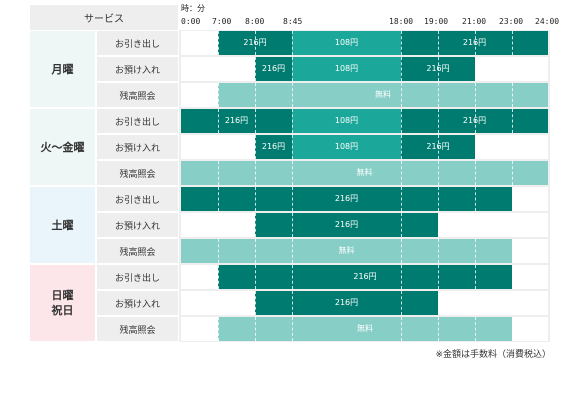  I want to click on day-label-mon: 月曜, so click(62, 69).